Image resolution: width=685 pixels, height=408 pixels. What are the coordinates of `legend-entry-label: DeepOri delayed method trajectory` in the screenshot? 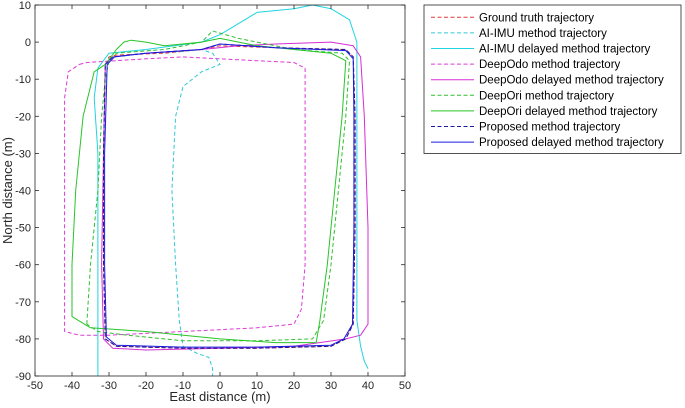 It's located at (568, 112).